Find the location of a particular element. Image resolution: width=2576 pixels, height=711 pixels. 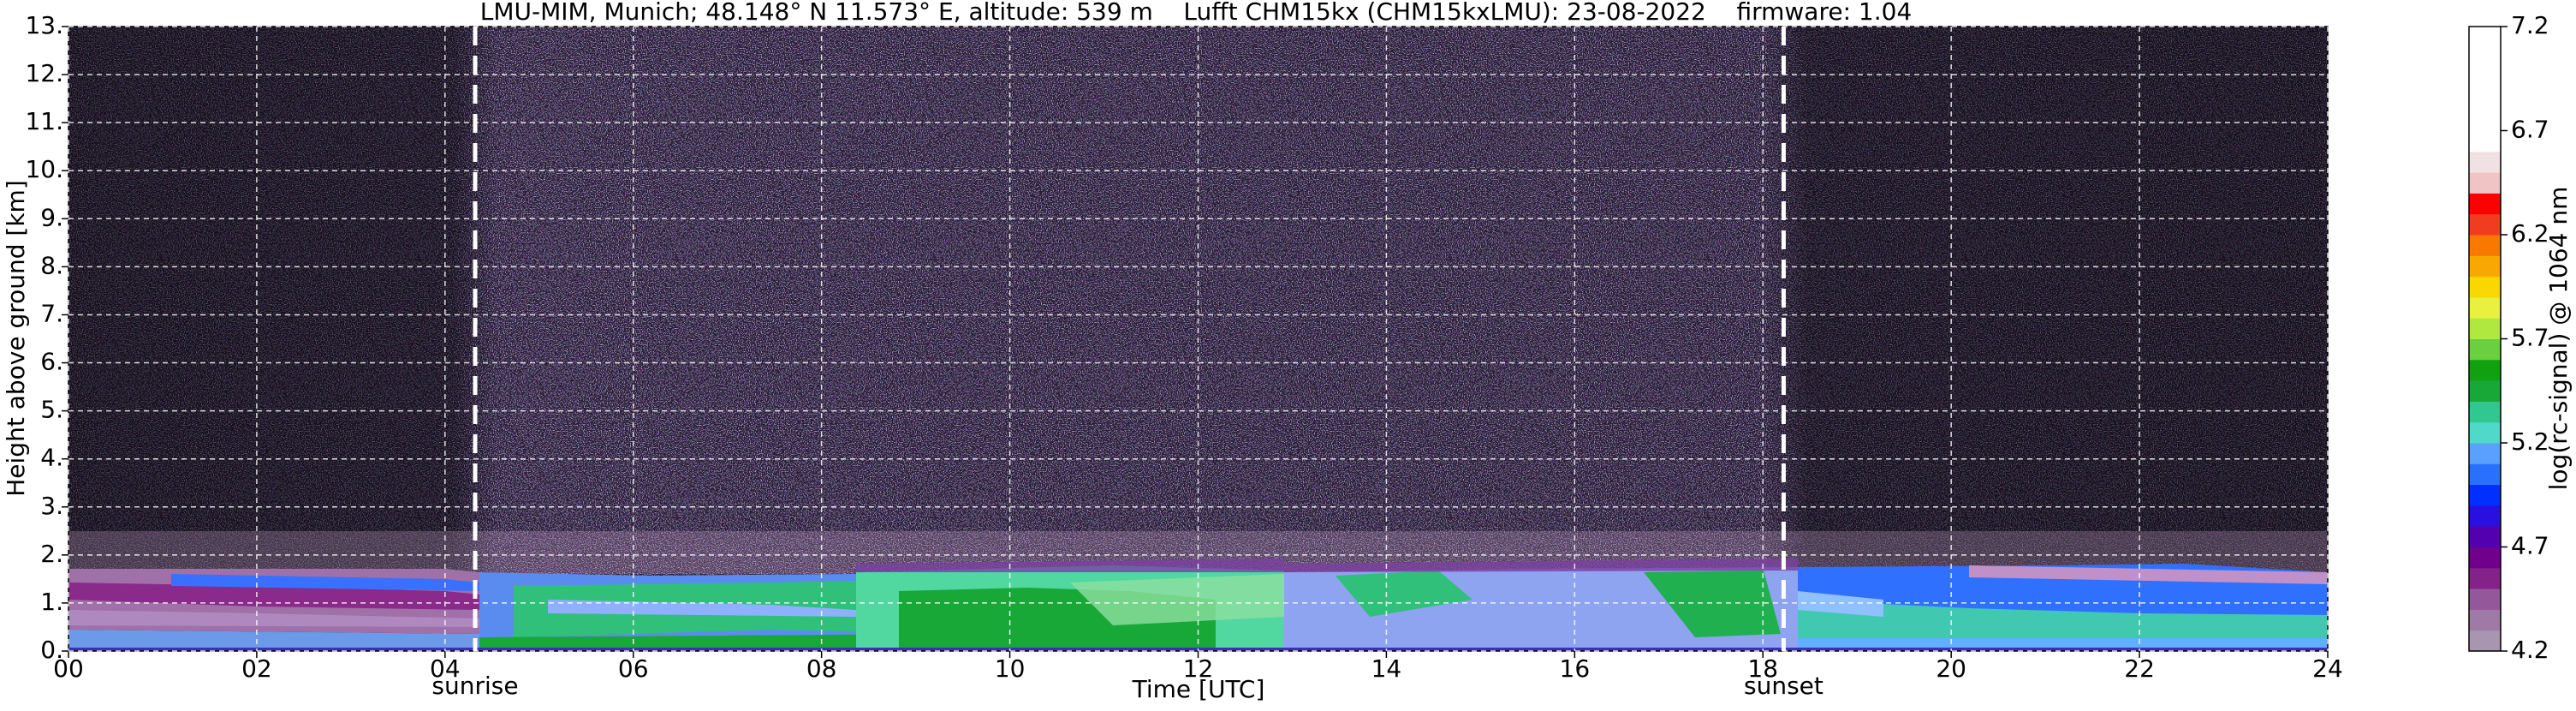

x-axis-label: Time [UTC] is located at coordinates (1198, 689).